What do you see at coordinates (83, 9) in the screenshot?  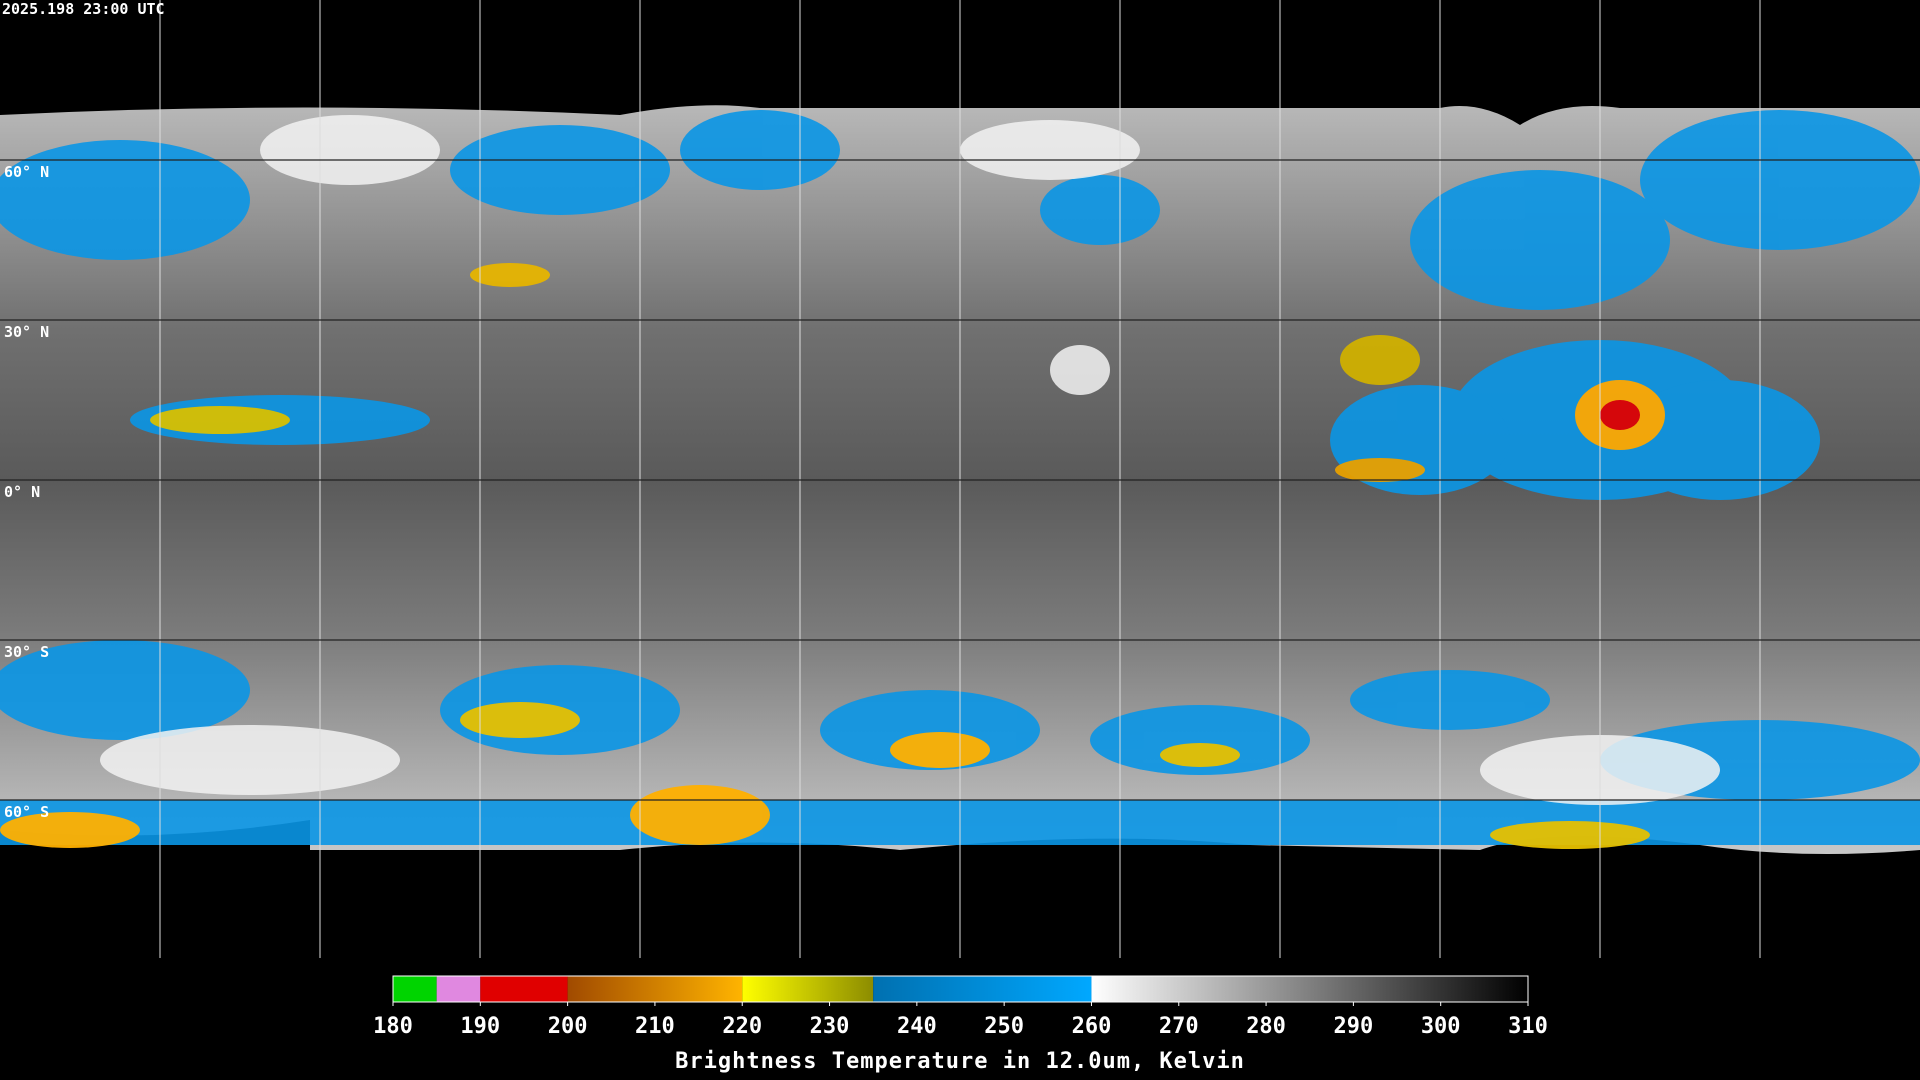 I see `timestamp: 2025.198 23:00 UTC` at bounding box center [83, 9].